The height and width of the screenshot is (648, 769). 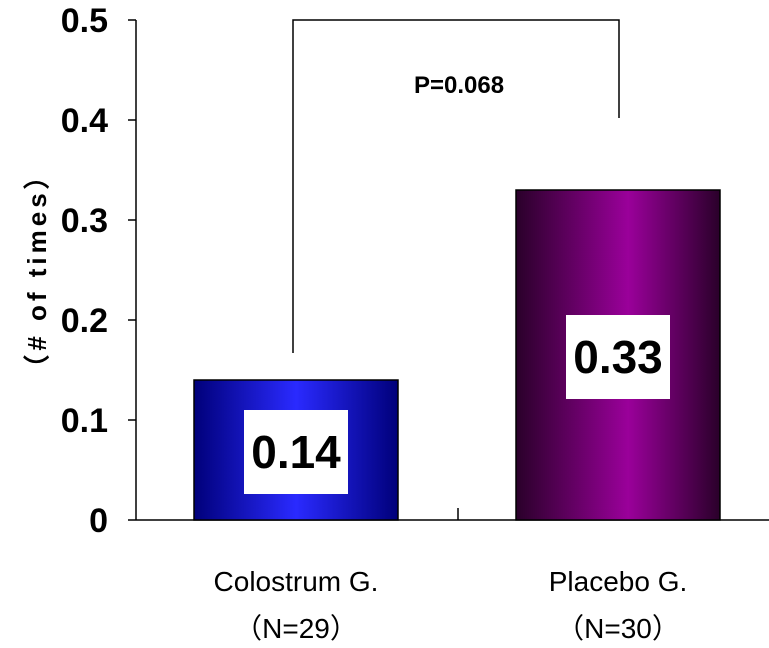 What do you see at coordinates (98, 521) in the screenshot?
I see `y-tick-label: 0` at bounding box center [98, 521].